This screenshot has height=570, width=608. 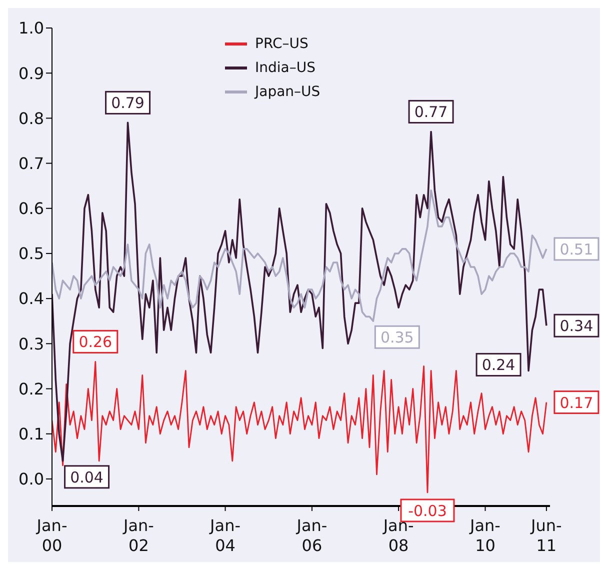 I want to click on legend-label: India–US, so click(x=285, y=68).